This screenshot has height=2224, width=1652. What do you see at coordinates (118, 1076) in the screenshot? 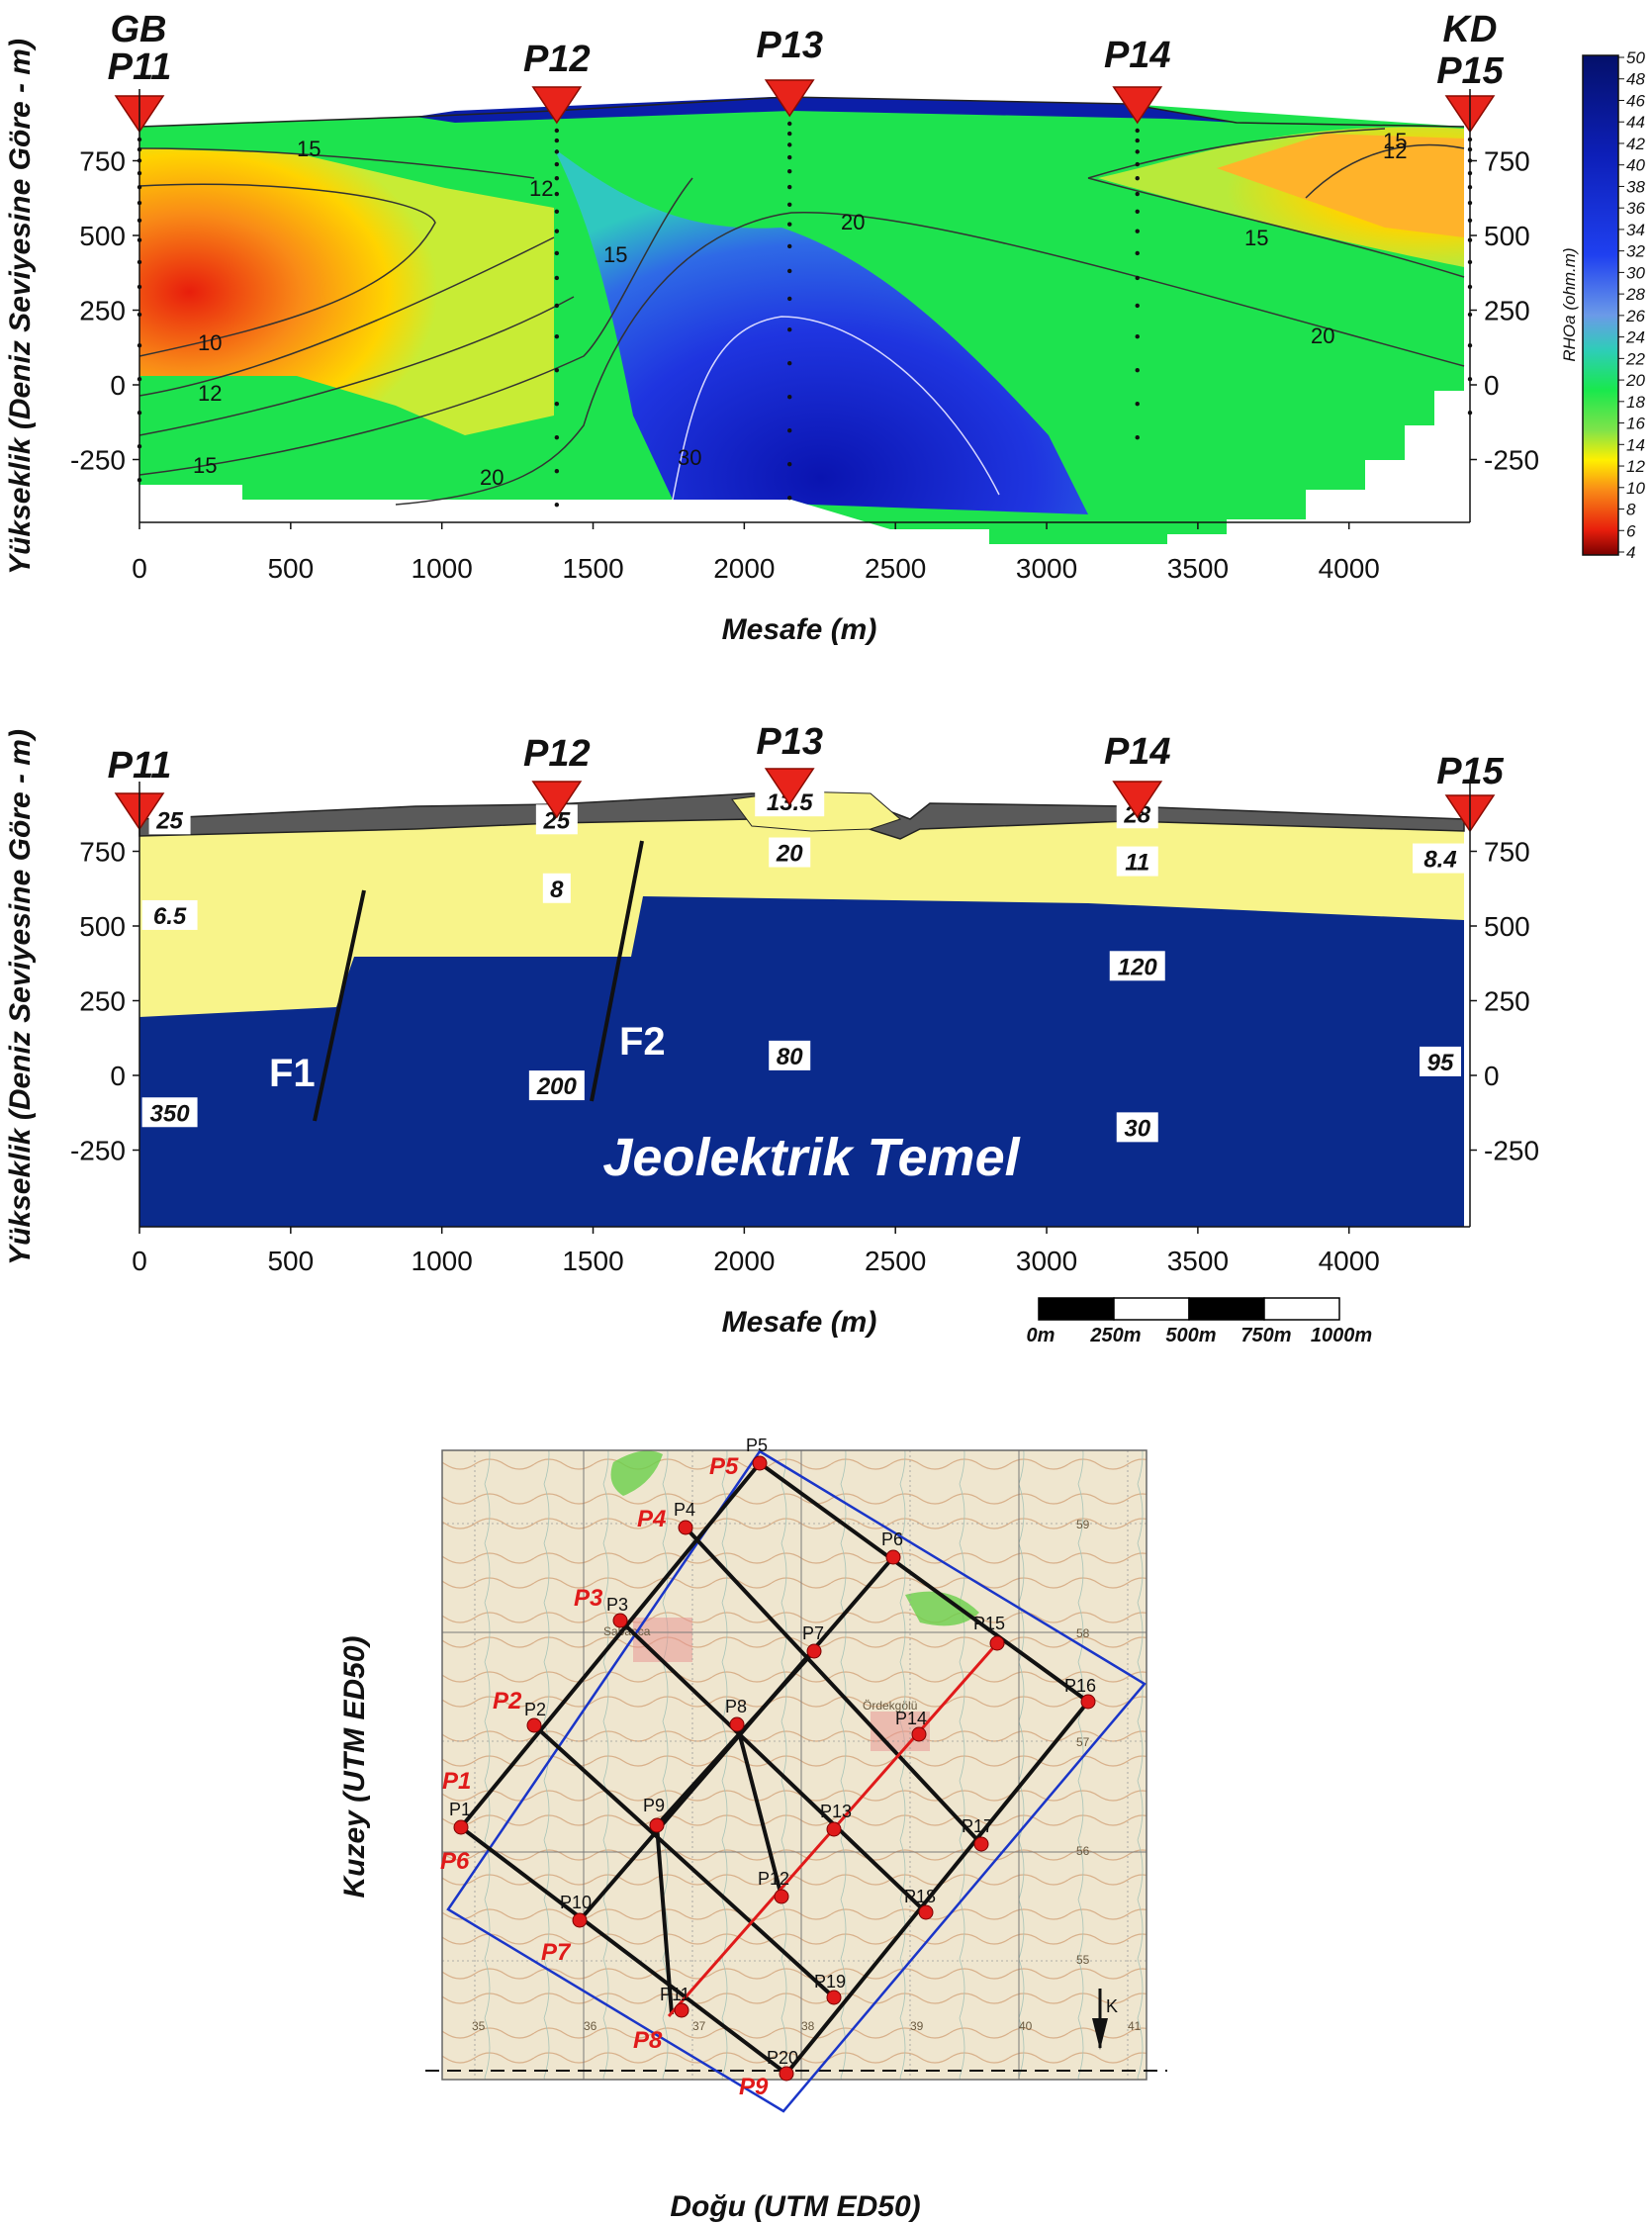
I see `y-tick-label: 0` at bounding box center [118, 1076].